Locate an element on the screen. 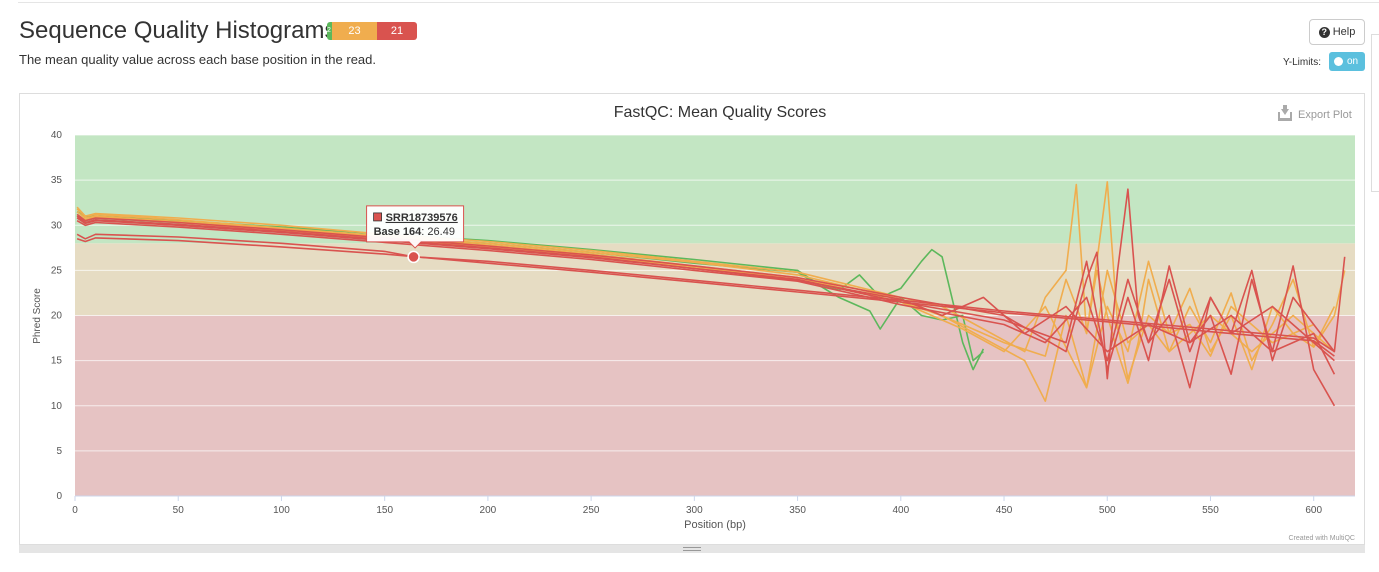 Image resolution: width=1379 pixels, height=572 pixels. x-tick-label: 0 is located at coordinates (75, 510).